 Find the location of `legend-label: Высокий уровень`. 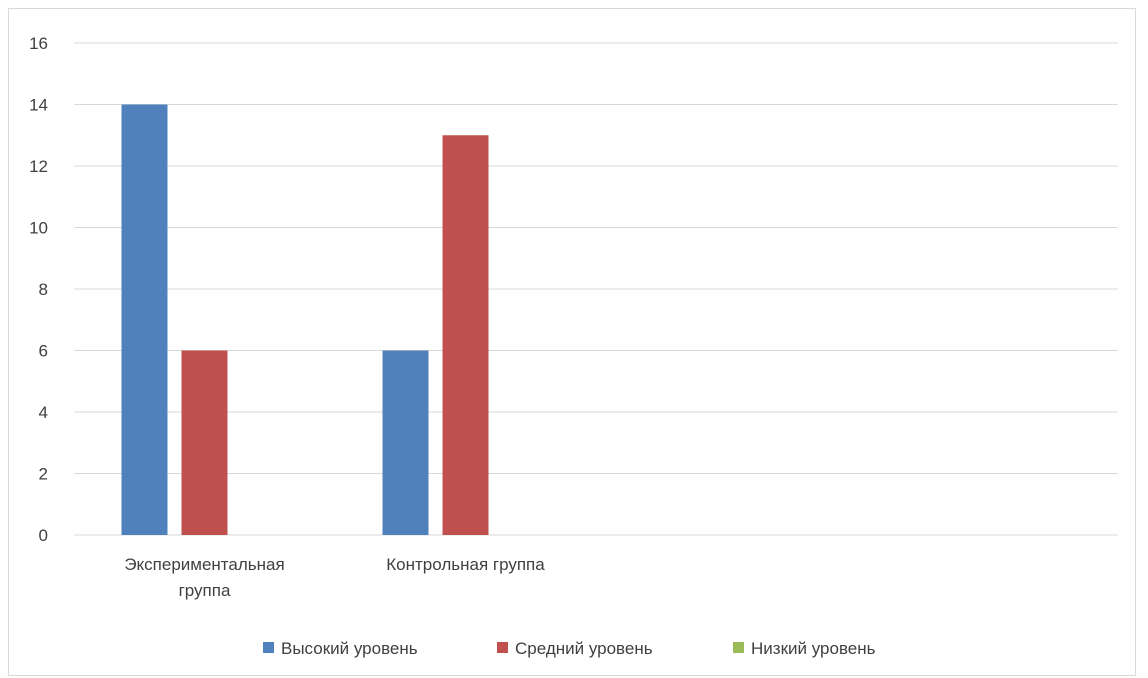

legend-label: Высокий уровень is located at coordinates (349, 648).